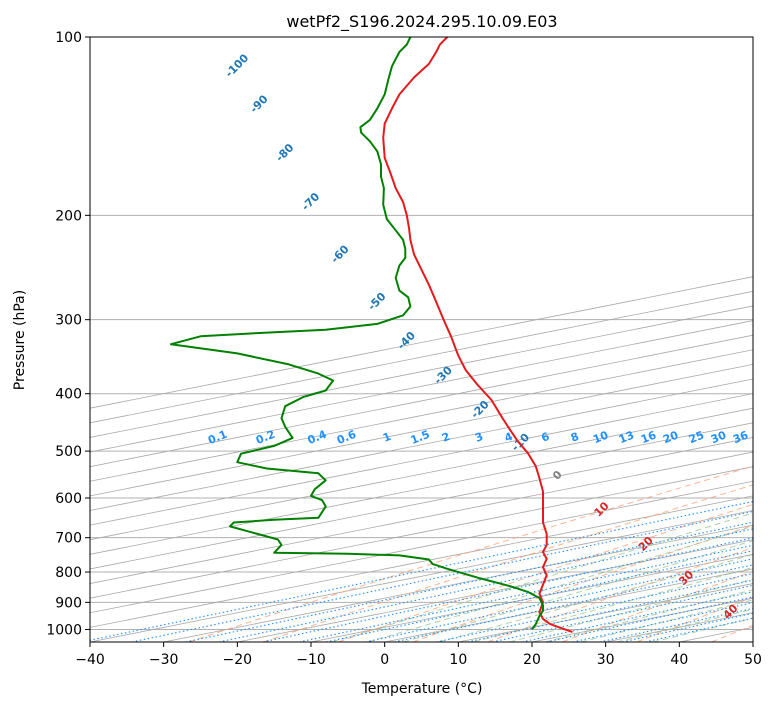 Image resolution: width=775 pixels, height=708 pixels. What do you see at coordinates (600, 437) in the screenshot?
I see `mixing-ratio-label: 10` at bounding box center [600, 437].